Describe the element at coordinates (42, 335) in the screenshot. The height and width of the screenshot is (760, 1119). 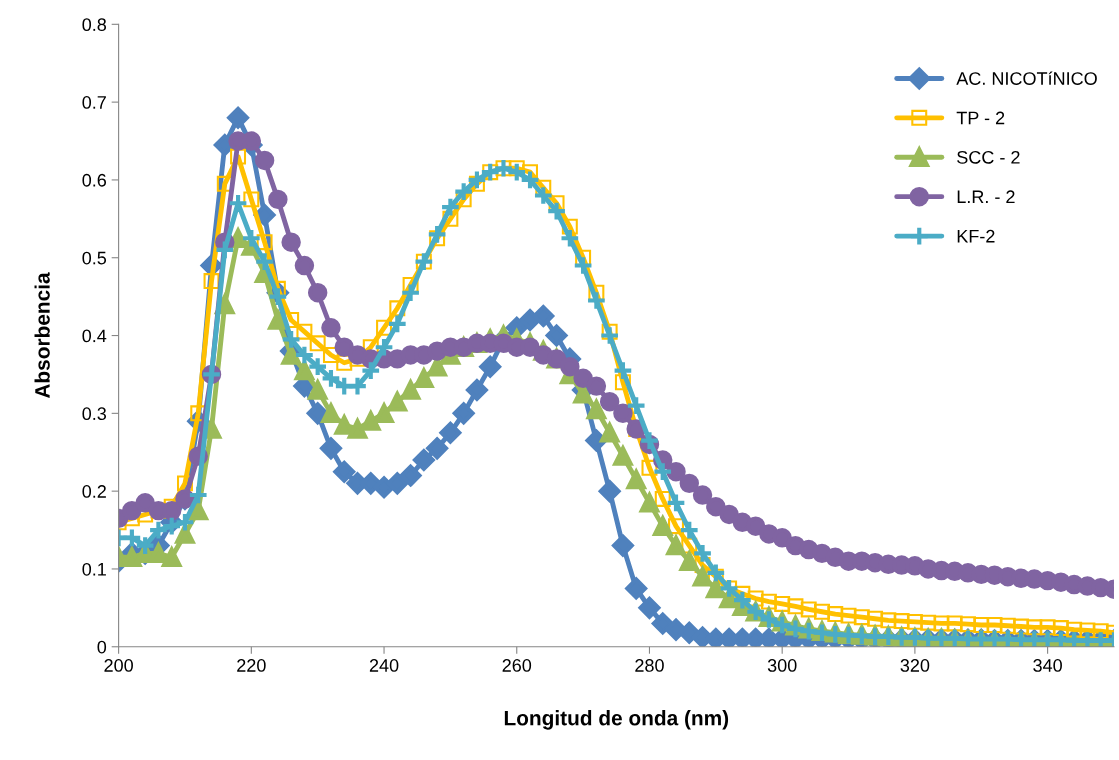
I see `y-axis-title: Absorbencia` at that location.